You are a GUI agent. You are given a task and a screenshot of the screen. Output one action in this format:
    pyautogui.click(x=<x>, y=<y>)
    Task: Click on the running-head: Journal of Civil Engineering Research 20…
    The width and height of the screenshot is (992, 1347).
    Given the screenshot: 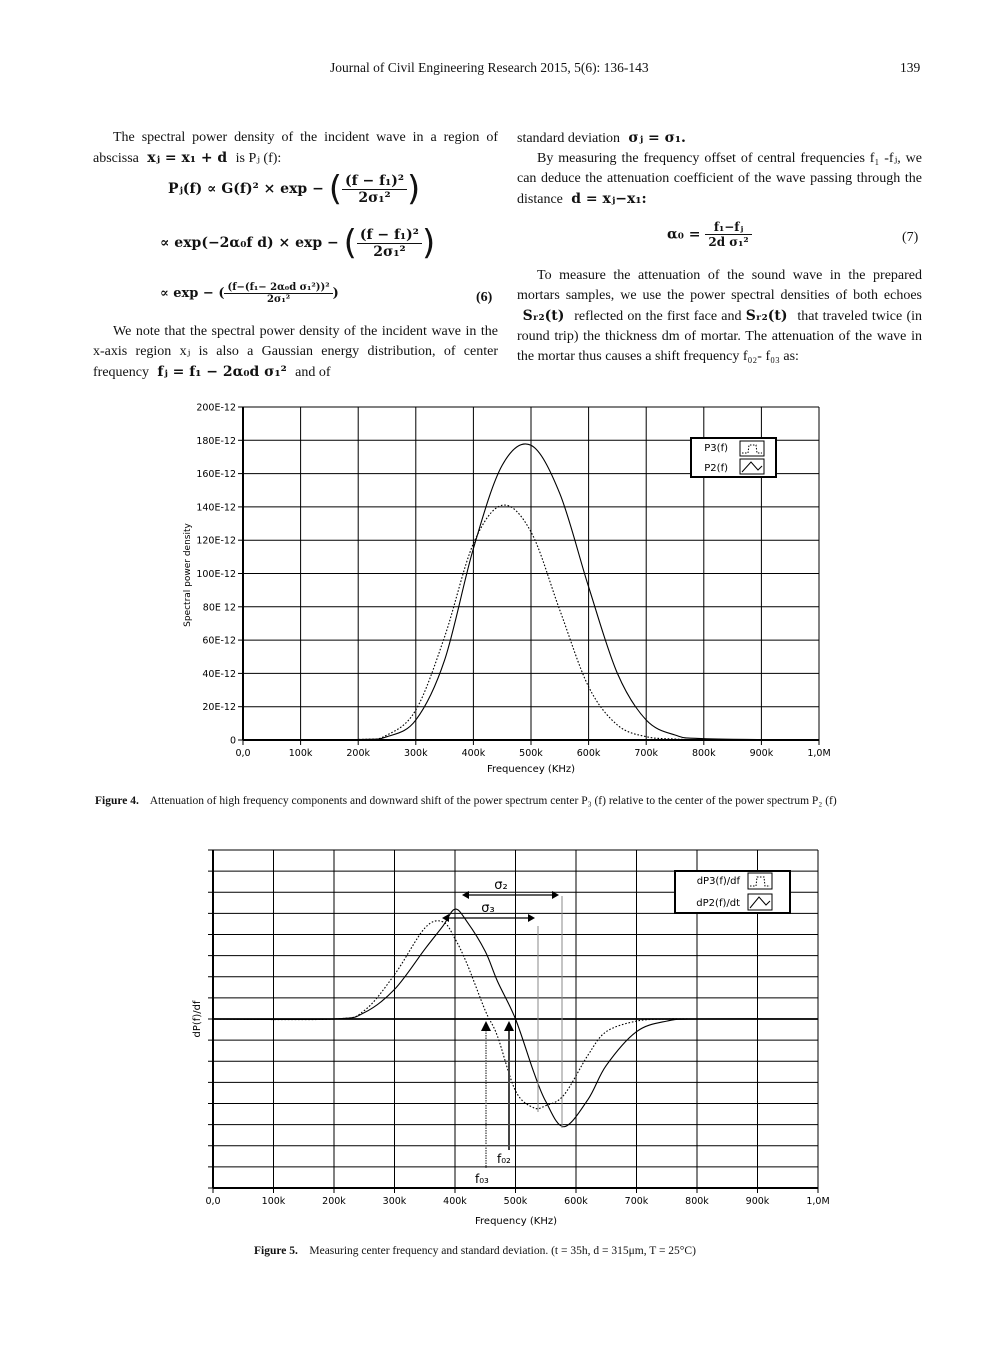 What is the action you would take?
    pyautogui.click(x=489, y=67)
    